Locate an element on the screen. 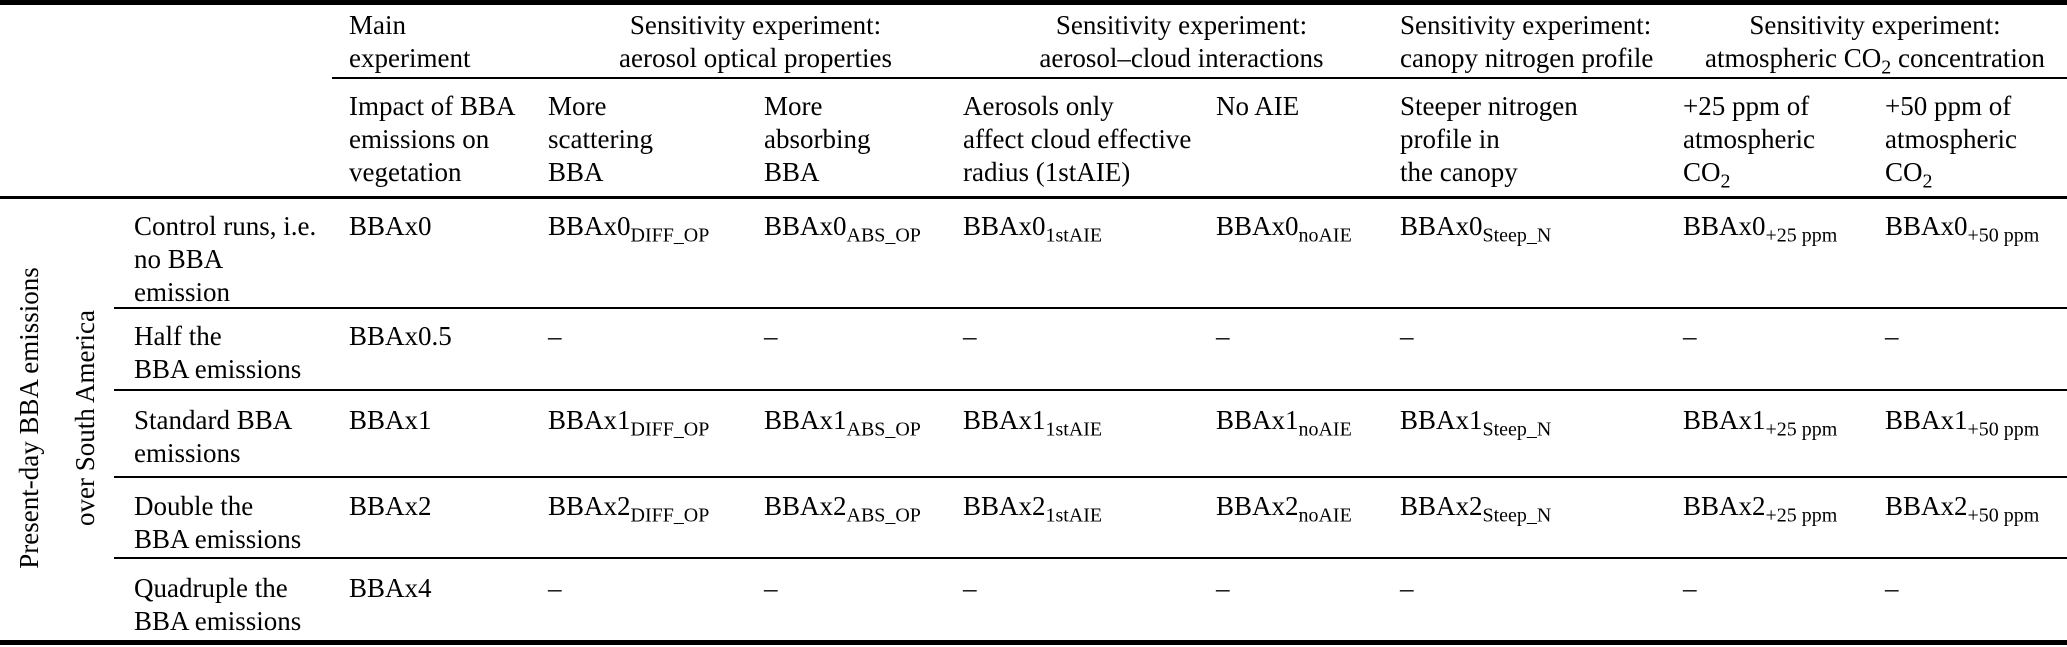 The height and width of the screenshot is (647, 2067). experiment-cell-r4-c5: BBAx2noAIE is located at coordinates (1284, 509).